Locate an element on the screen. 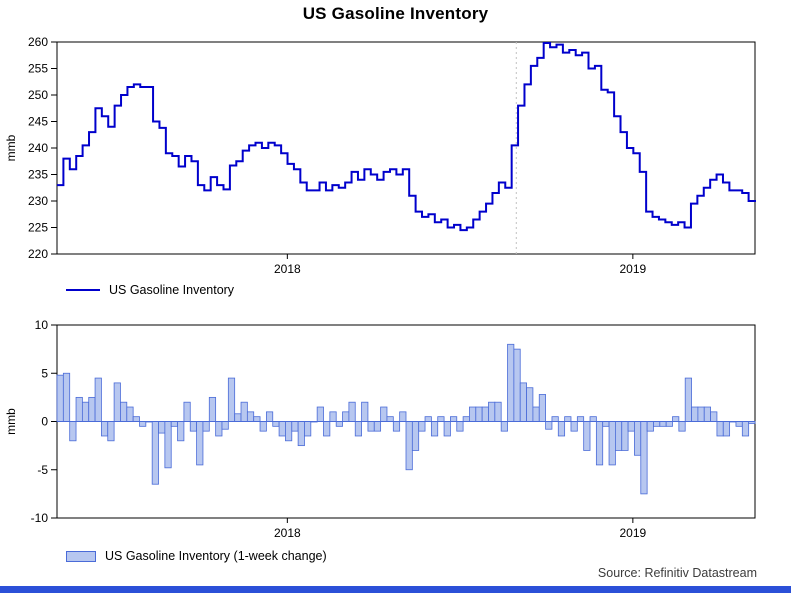 Image resolution: width=791 pixels, height=593 pixels. y-tick-label: -5 is located at coordinates (42, 470).